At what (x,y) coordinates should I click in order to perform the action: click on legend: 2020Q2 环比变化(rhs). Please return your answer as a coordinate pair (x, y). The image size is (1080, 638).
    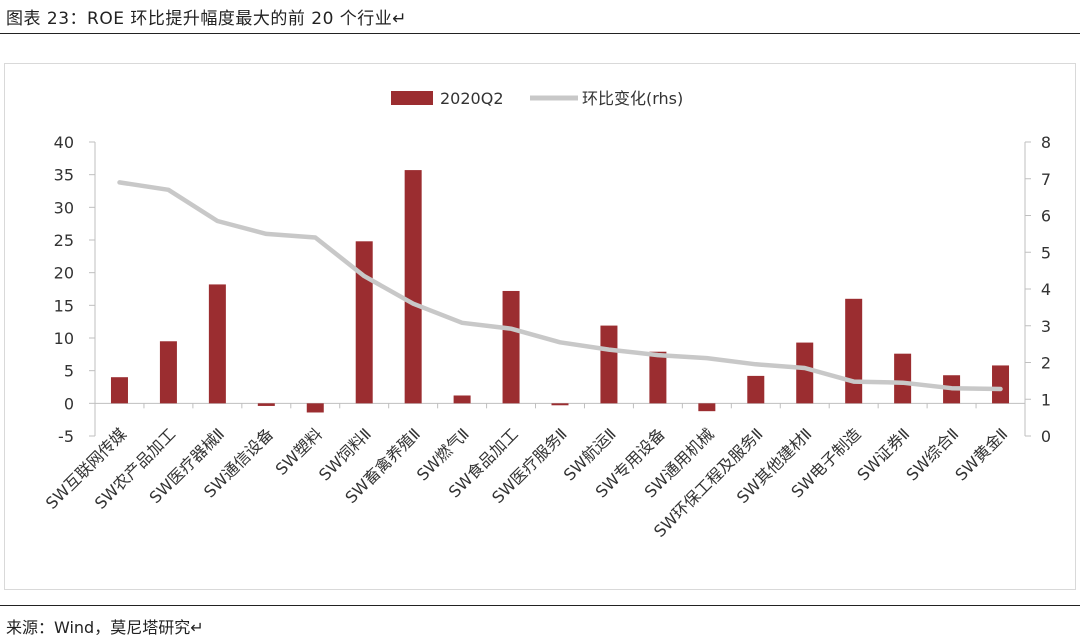
    Looking at the image, I should click on (537, 98).